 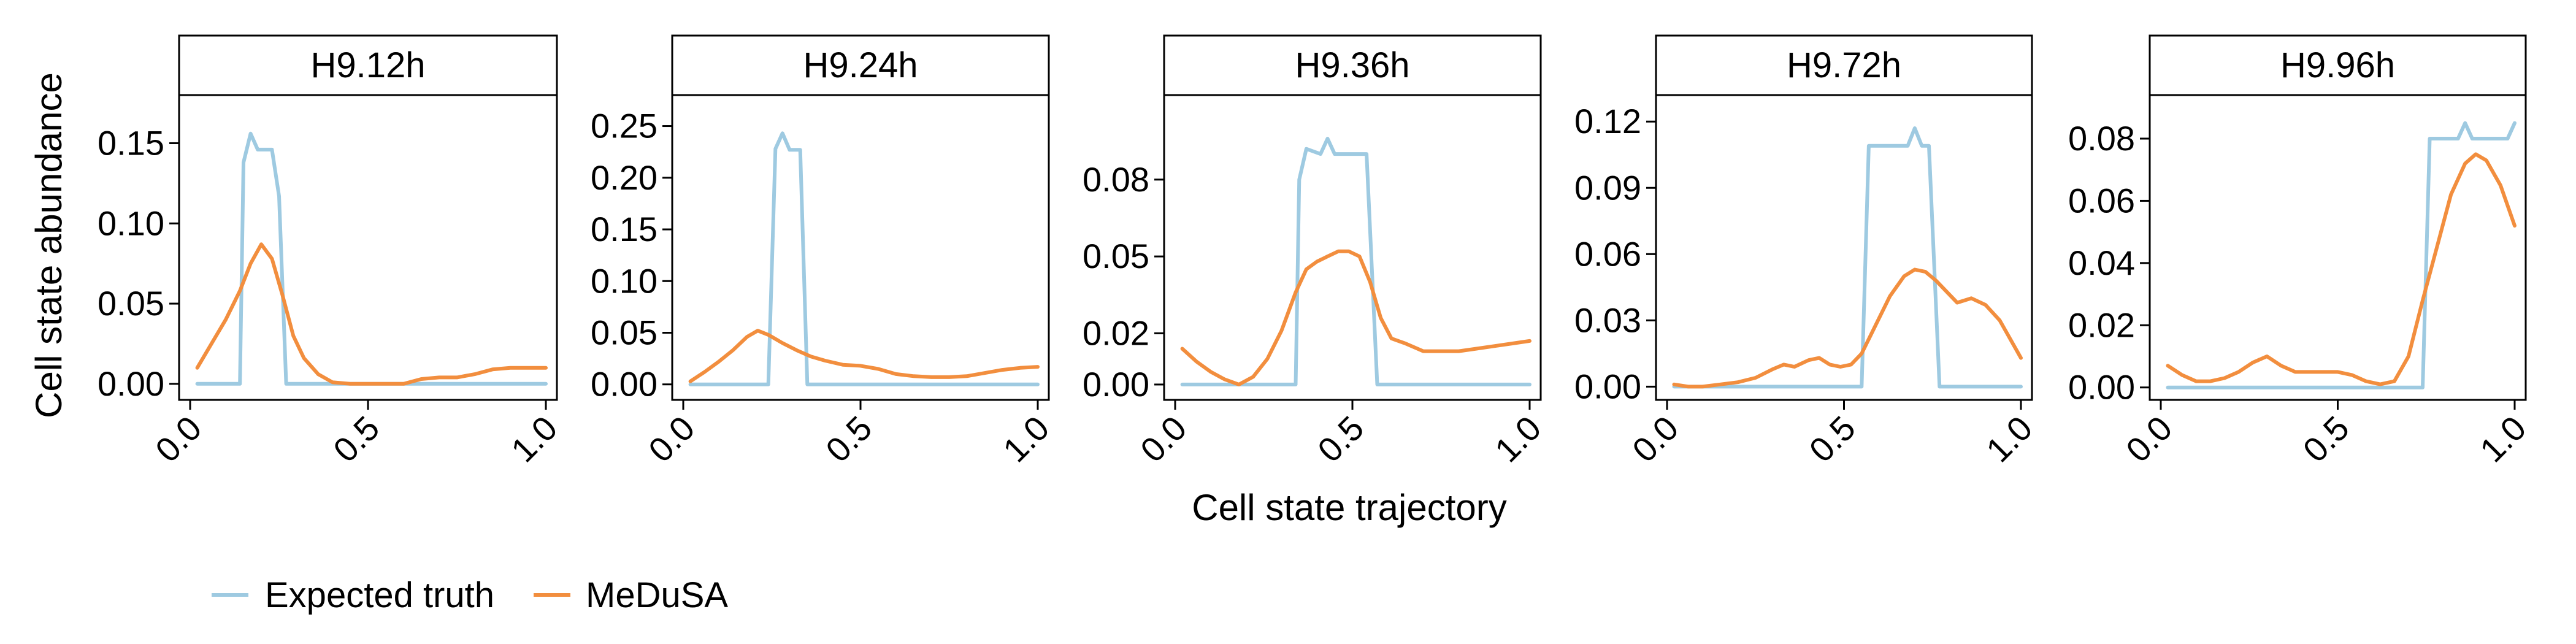 What do you see at coordinates (379, 595) in the screenshot?
I see `legend-label-expected-truth: Expected truth` at bounding box center [379, 595].